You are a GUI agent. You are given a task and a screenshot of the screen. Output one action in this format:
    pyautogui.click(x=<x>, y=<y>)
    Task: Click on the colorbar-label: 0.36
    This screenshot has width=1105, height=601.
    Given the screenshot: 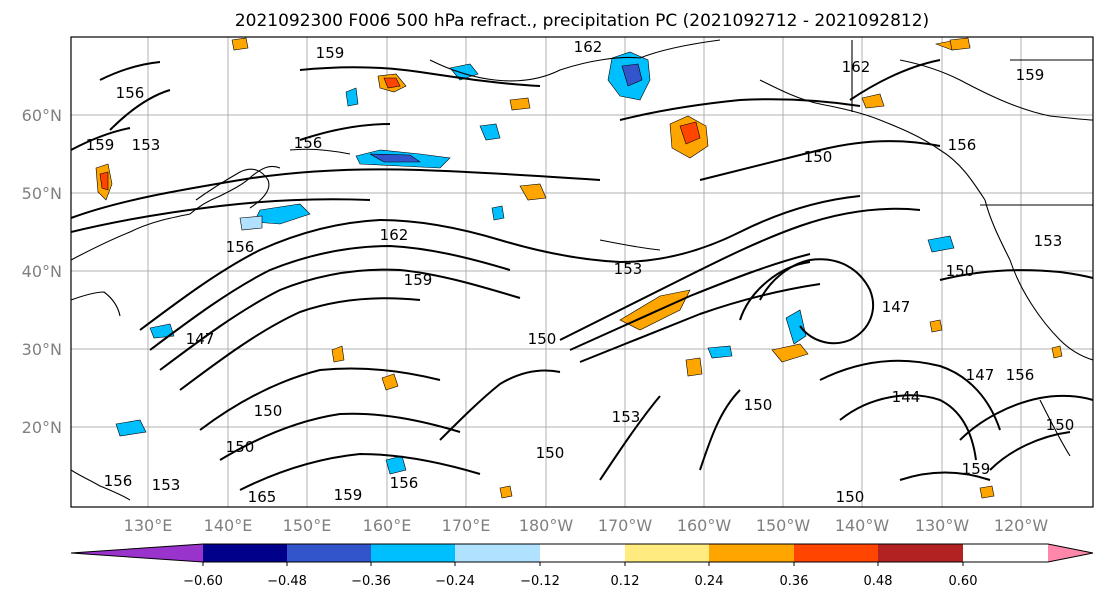 What is the action you would take?
    pyautogui.click(x=794, y=581)
    